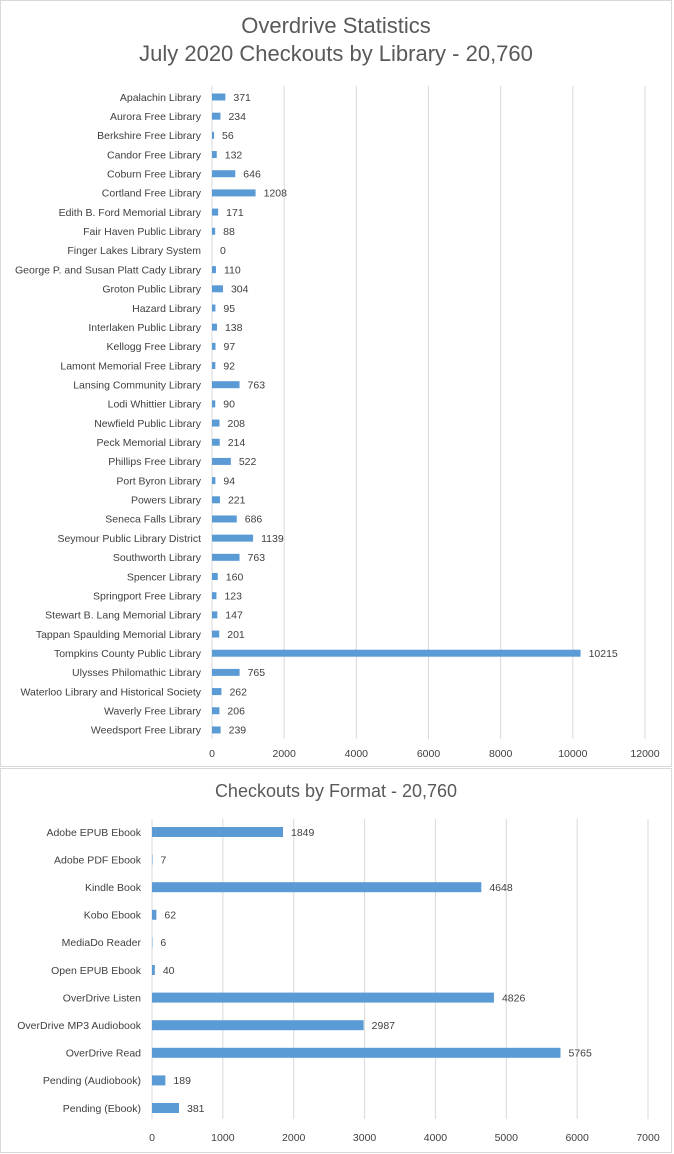 This screenshot has height=1154, width=674. I want to click on data-label: 95, so click(229, 309).